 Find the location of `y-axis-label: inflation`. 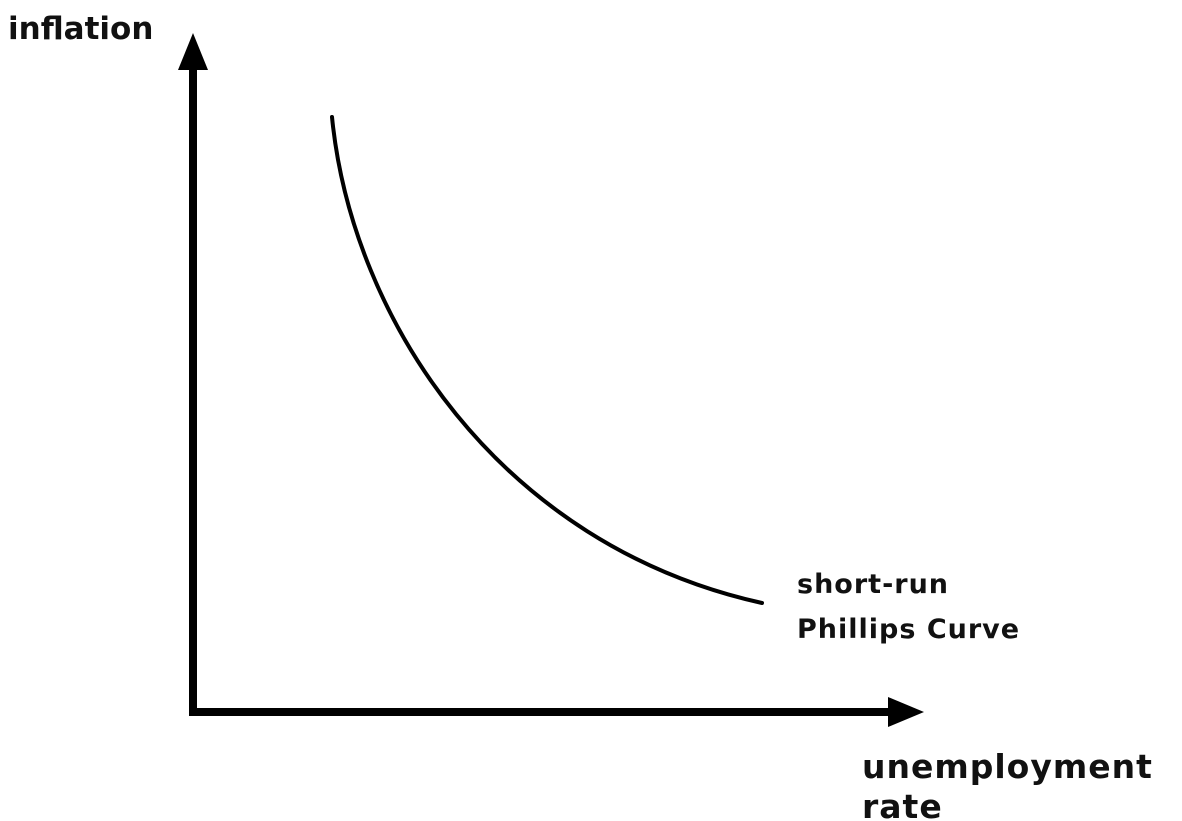

y-axis-label: inflation is located at coordinates (80, 29).